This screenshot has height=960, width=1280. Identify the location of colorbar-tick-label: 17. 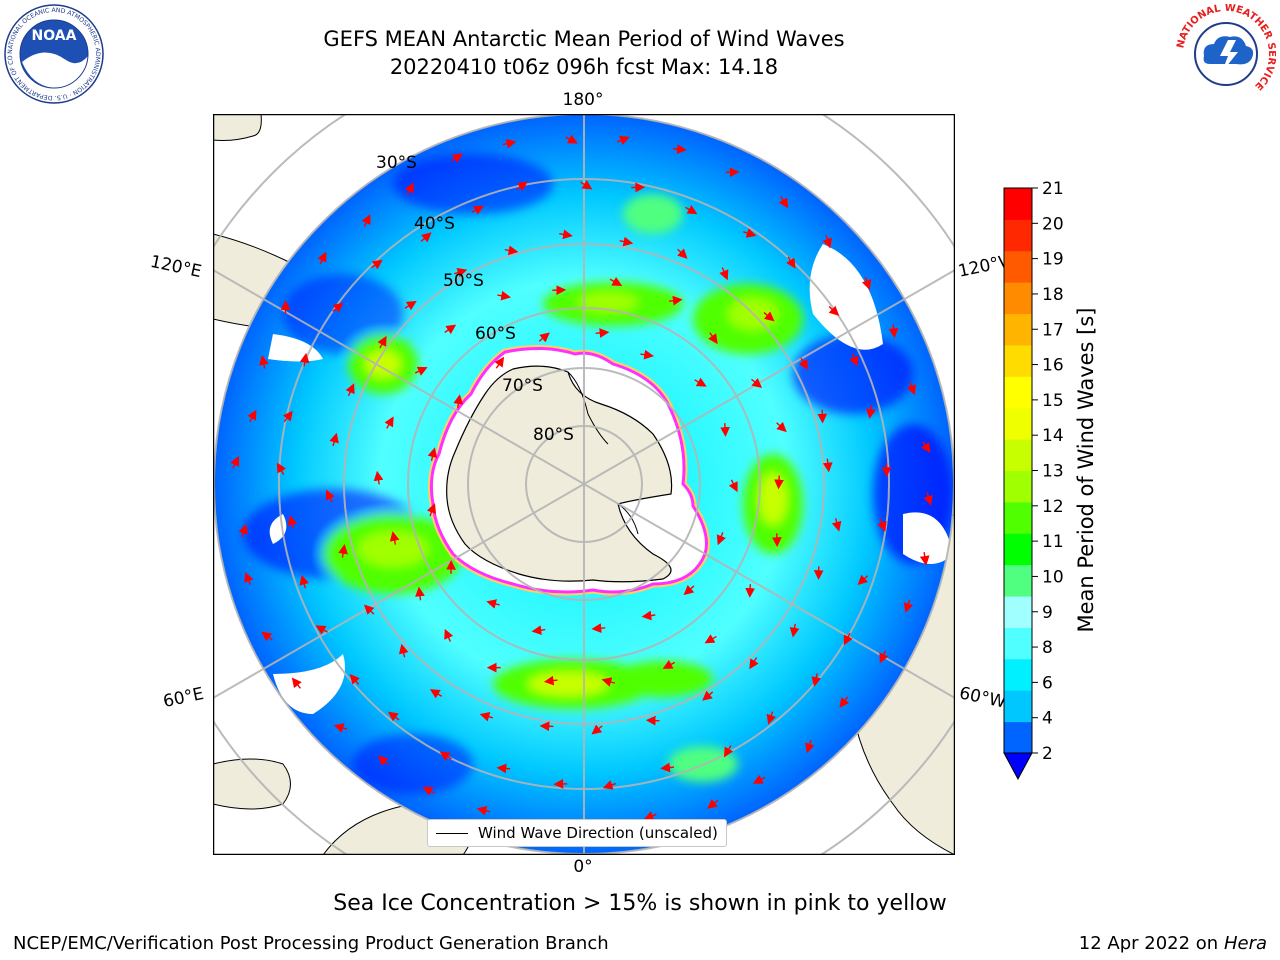
(1053, 330).